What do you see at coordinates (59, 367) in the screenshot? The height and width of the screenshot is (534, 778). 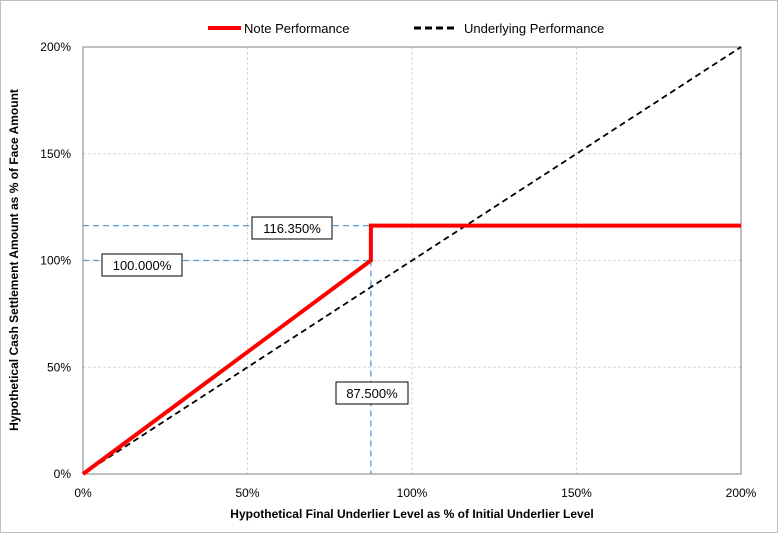 I see `y-tick-label: 50%` at bounding box center [59, 367].